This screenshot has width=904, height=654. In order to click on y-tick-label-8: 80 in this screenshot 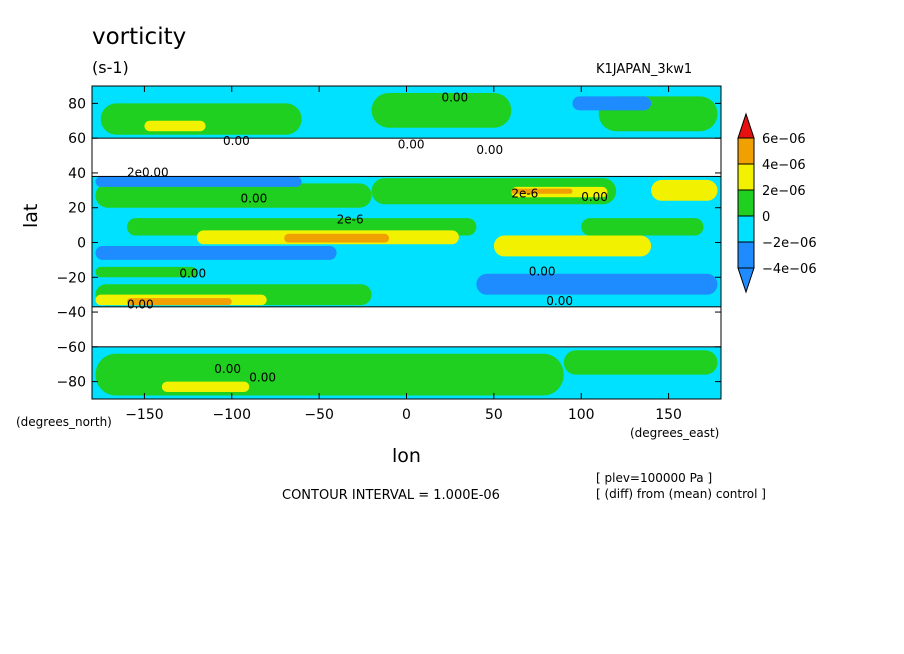, I will do `click(77, 104)`.